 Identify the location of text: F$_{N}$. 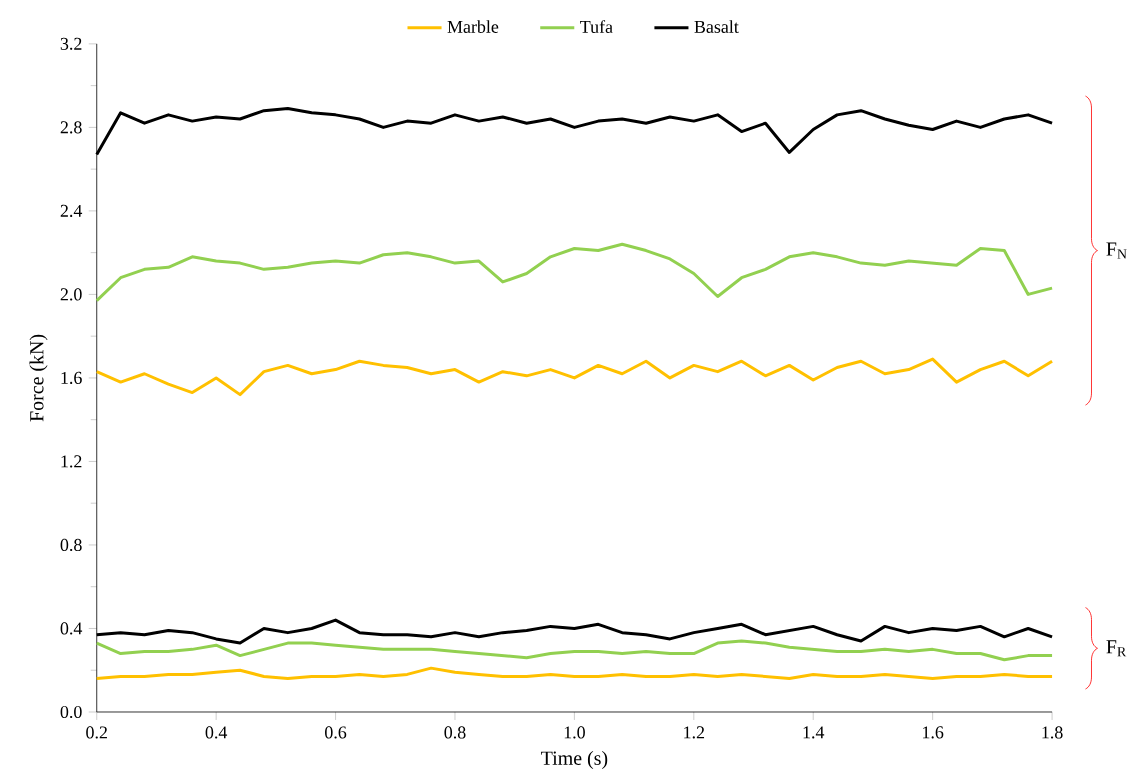
(1116, 250).